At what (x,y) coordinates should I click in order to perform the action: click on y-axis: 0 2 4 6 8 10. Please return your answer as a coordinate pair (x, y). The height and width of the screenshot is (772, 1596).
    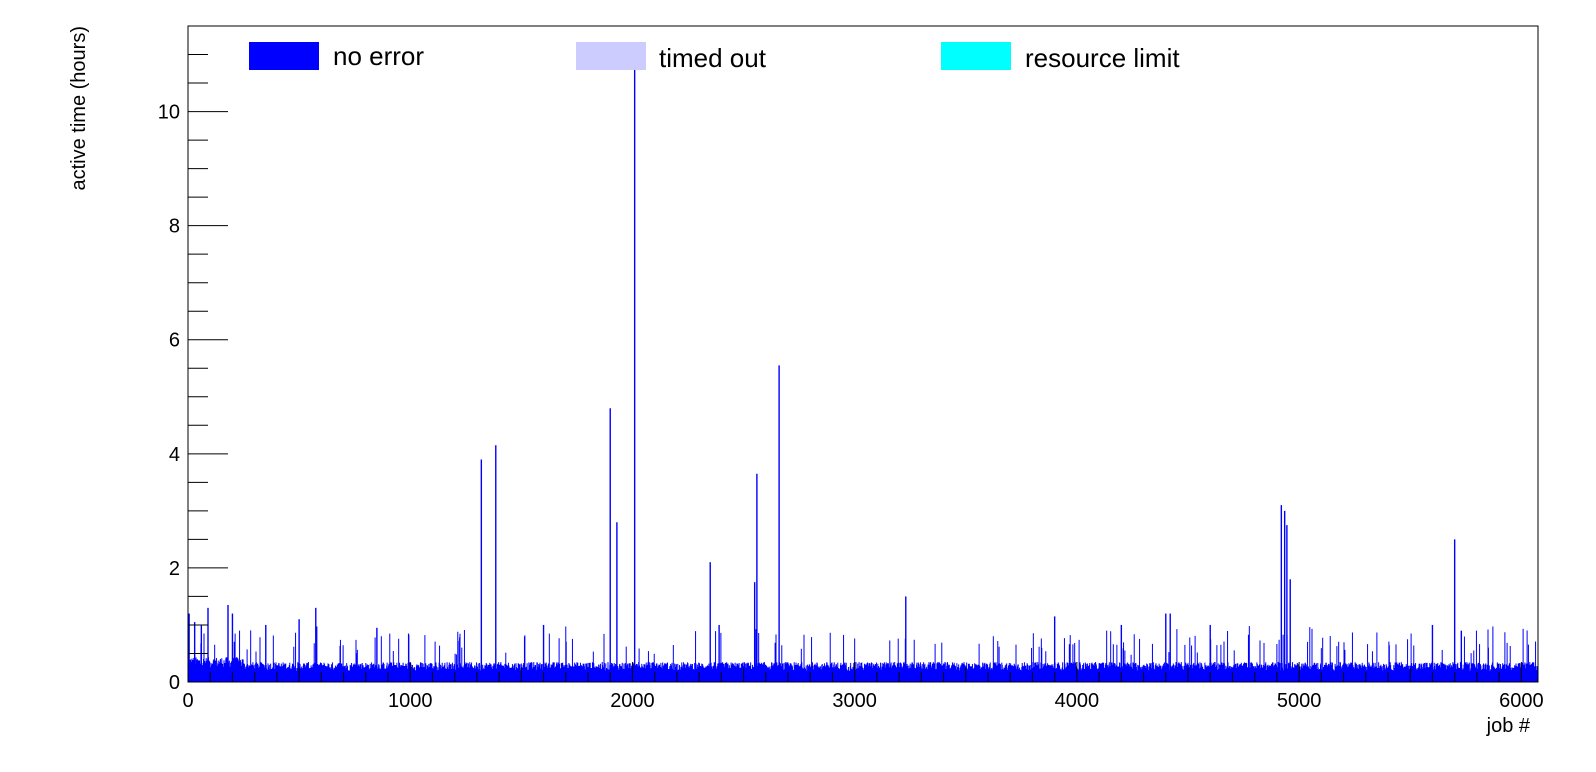
    Looking at the image, I should click on (193, 359).